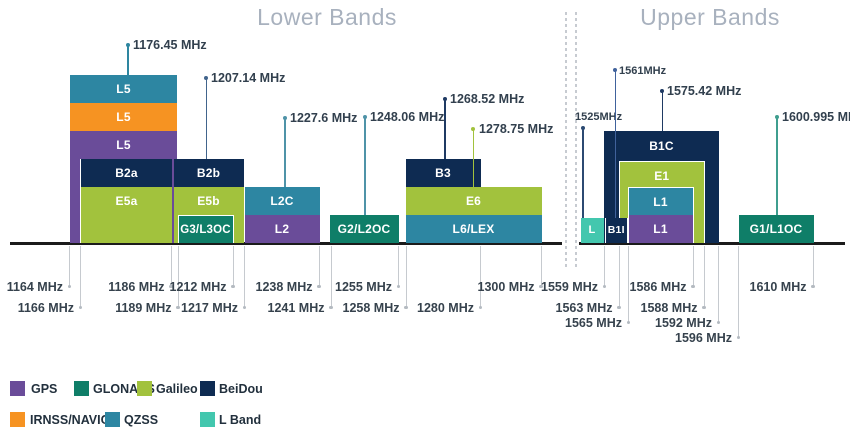 Image resolution: width=850 pixels, height=438 pixels. I want to click on axis-frequency-label: 1164 MHz, so click(34, 286).